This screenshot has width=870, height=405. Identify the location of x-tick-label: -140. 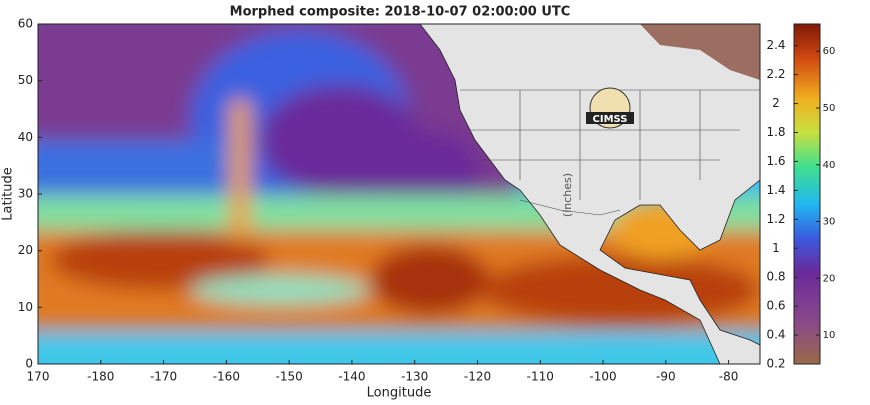
(351, 377).